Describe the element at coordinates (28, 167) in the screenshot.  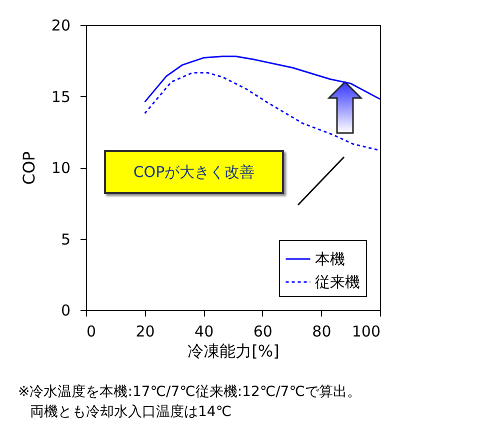
I see `y-axis-title: COP` at that location.